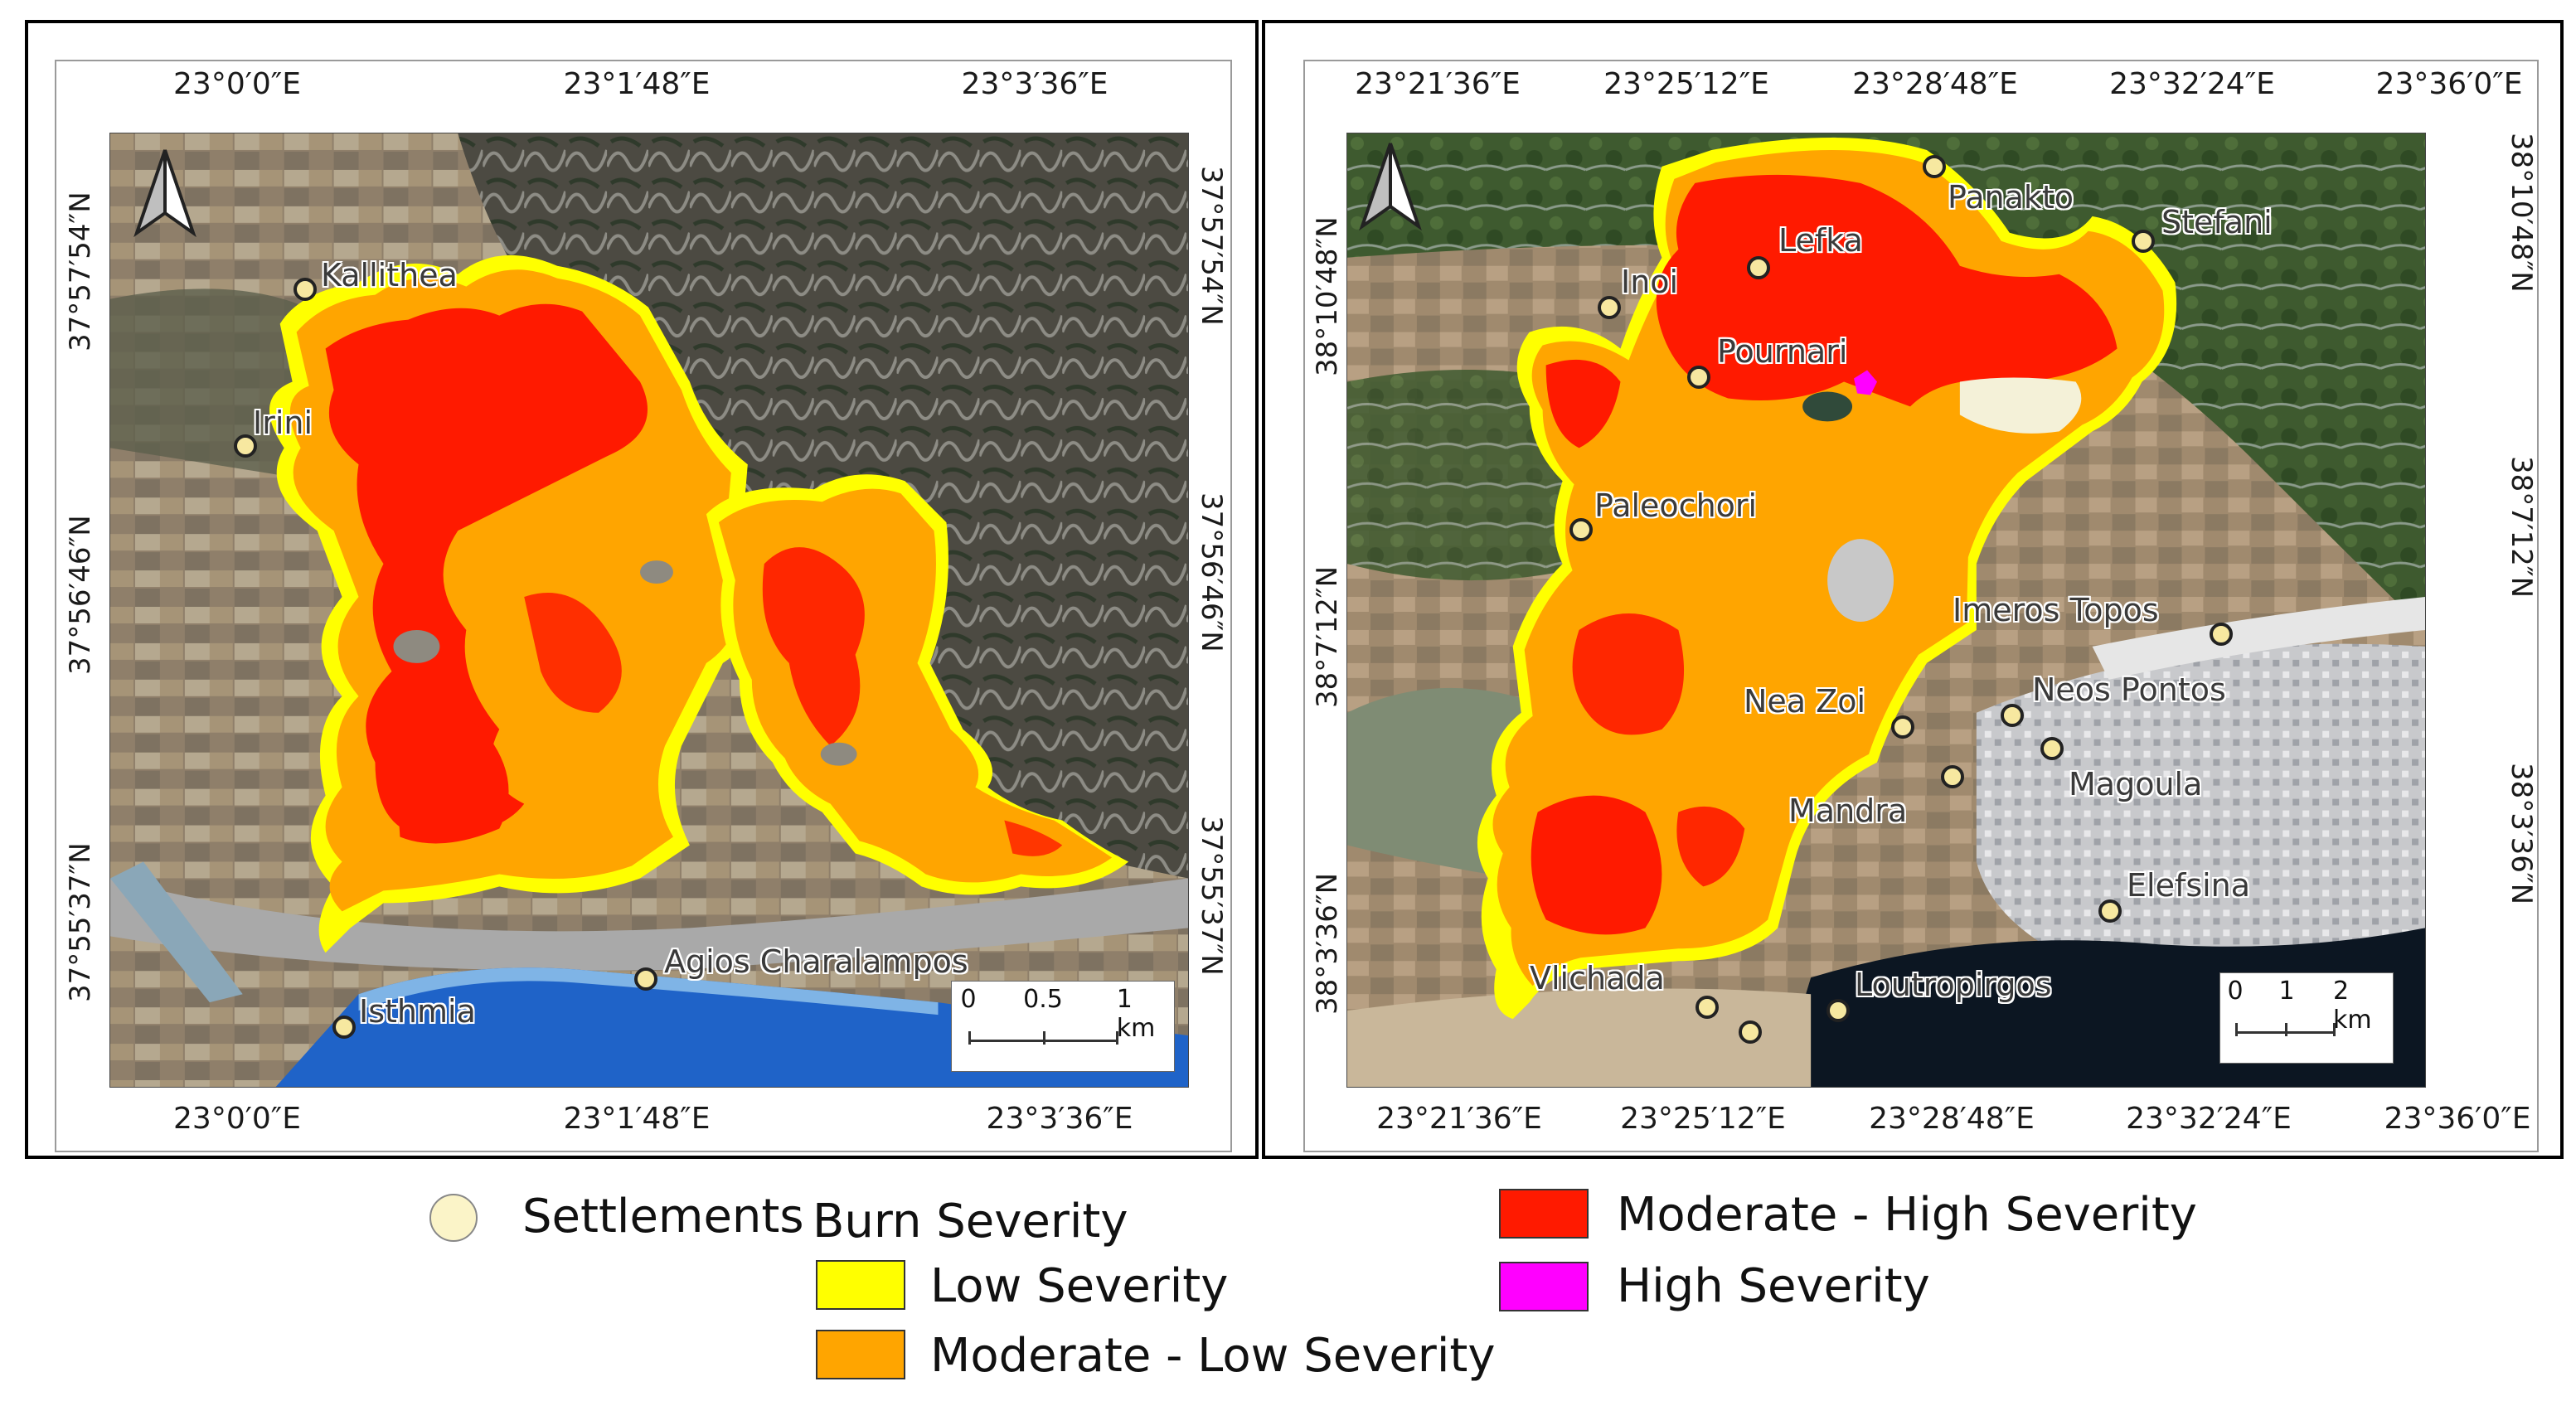  I want to click on settlement-label-elefsina: Elefsina, so click(2189, 885).